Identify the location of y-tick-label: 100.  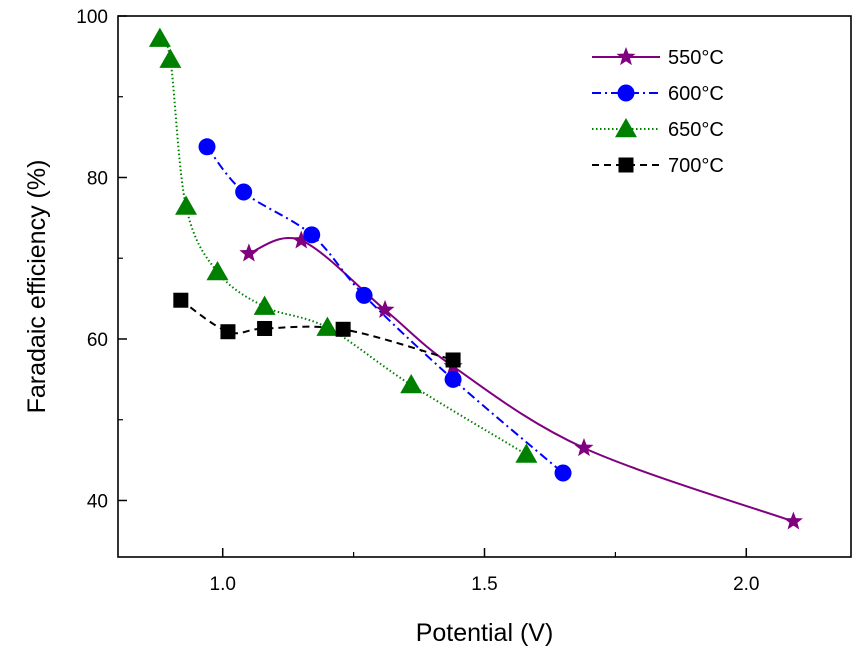
(92, 17).